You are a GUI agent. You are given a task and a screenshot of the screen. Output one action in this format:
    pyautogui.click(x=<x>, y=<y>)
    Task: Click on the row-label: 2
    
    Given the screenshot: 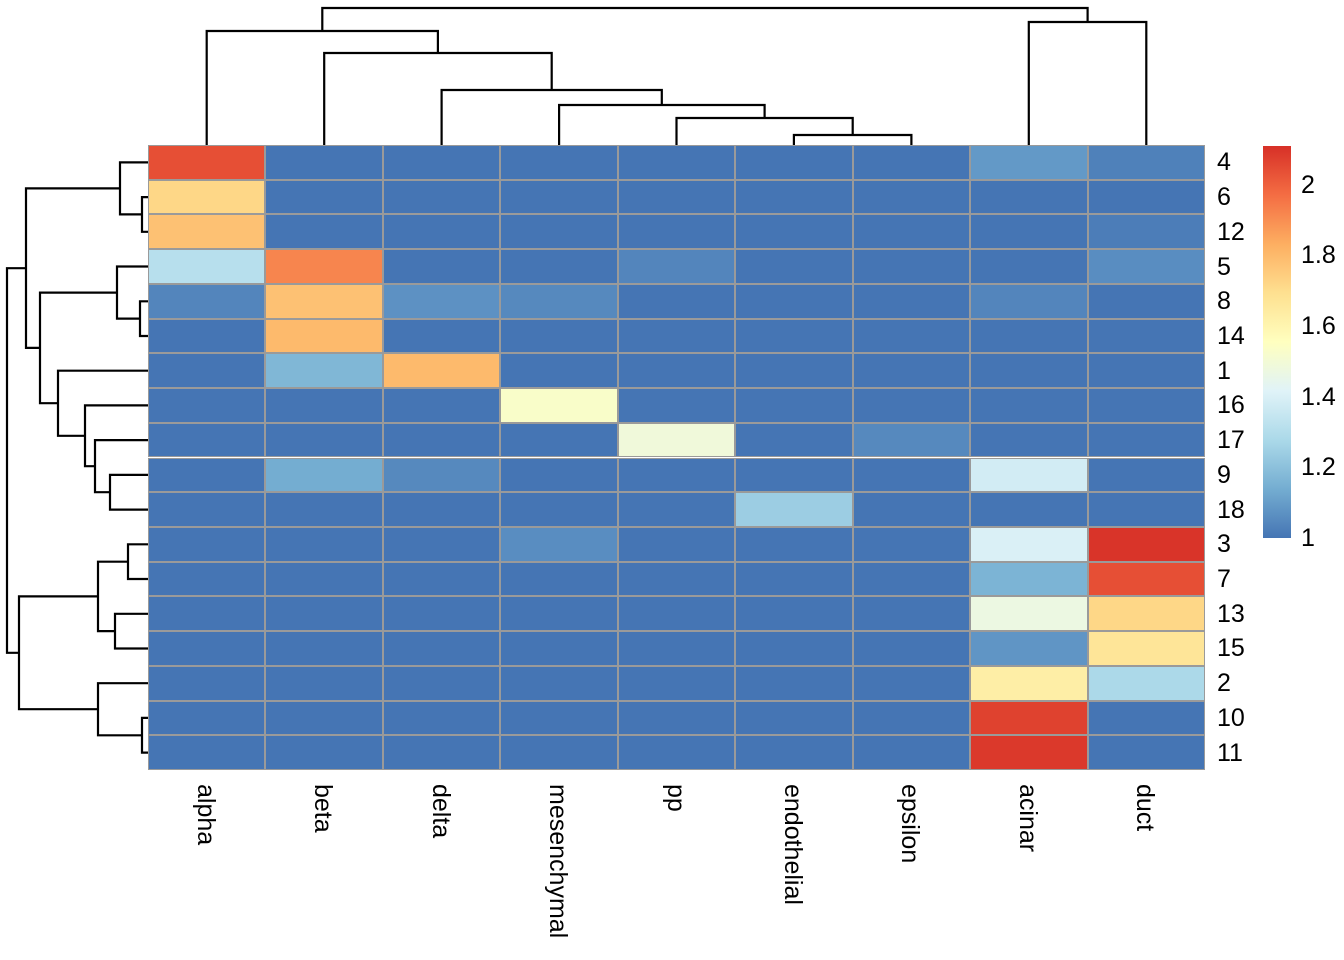 What is the action you would take?
    pyautogui.click(x=1224, y=683)
    